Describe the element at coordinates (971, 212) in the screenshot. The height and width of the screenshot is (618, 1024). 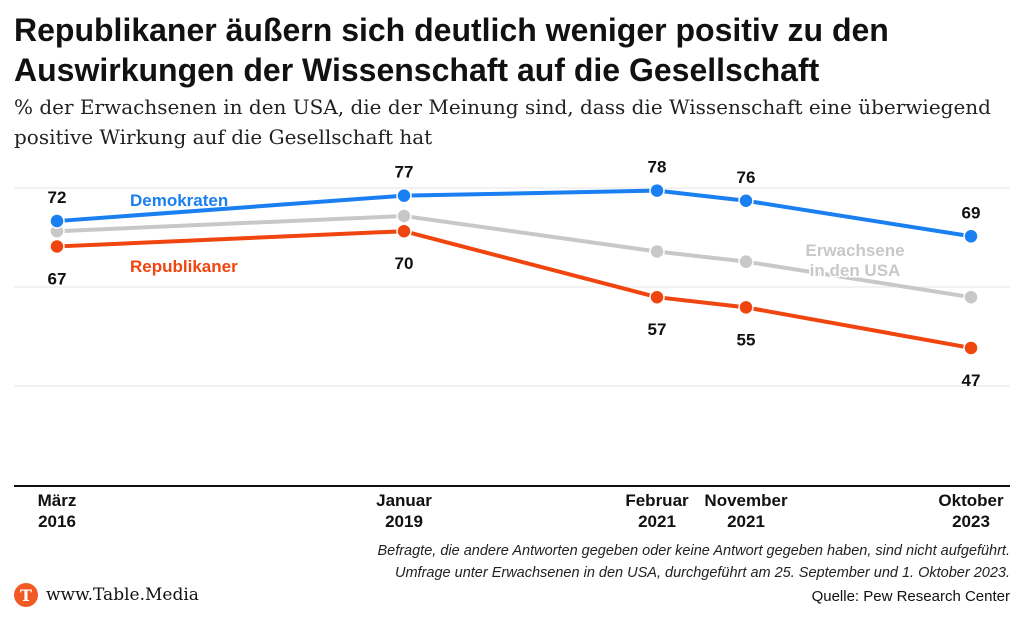
I see `data-label: 69` at that location.